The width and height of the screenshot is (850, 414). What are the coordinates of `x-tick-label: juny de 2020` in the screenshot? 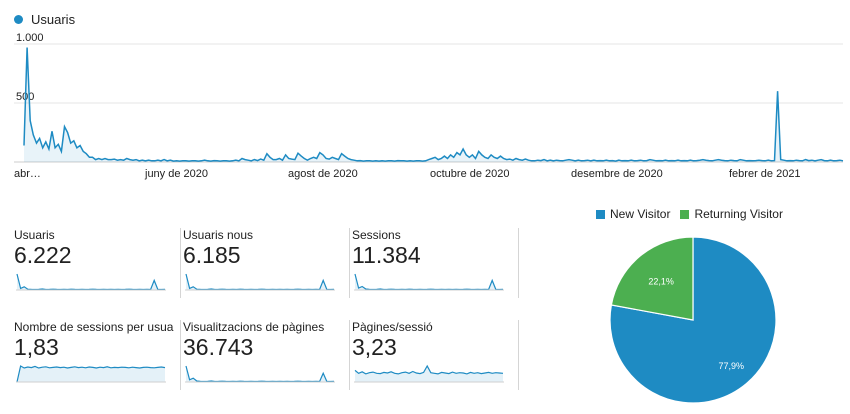 It's located at (176, 174).